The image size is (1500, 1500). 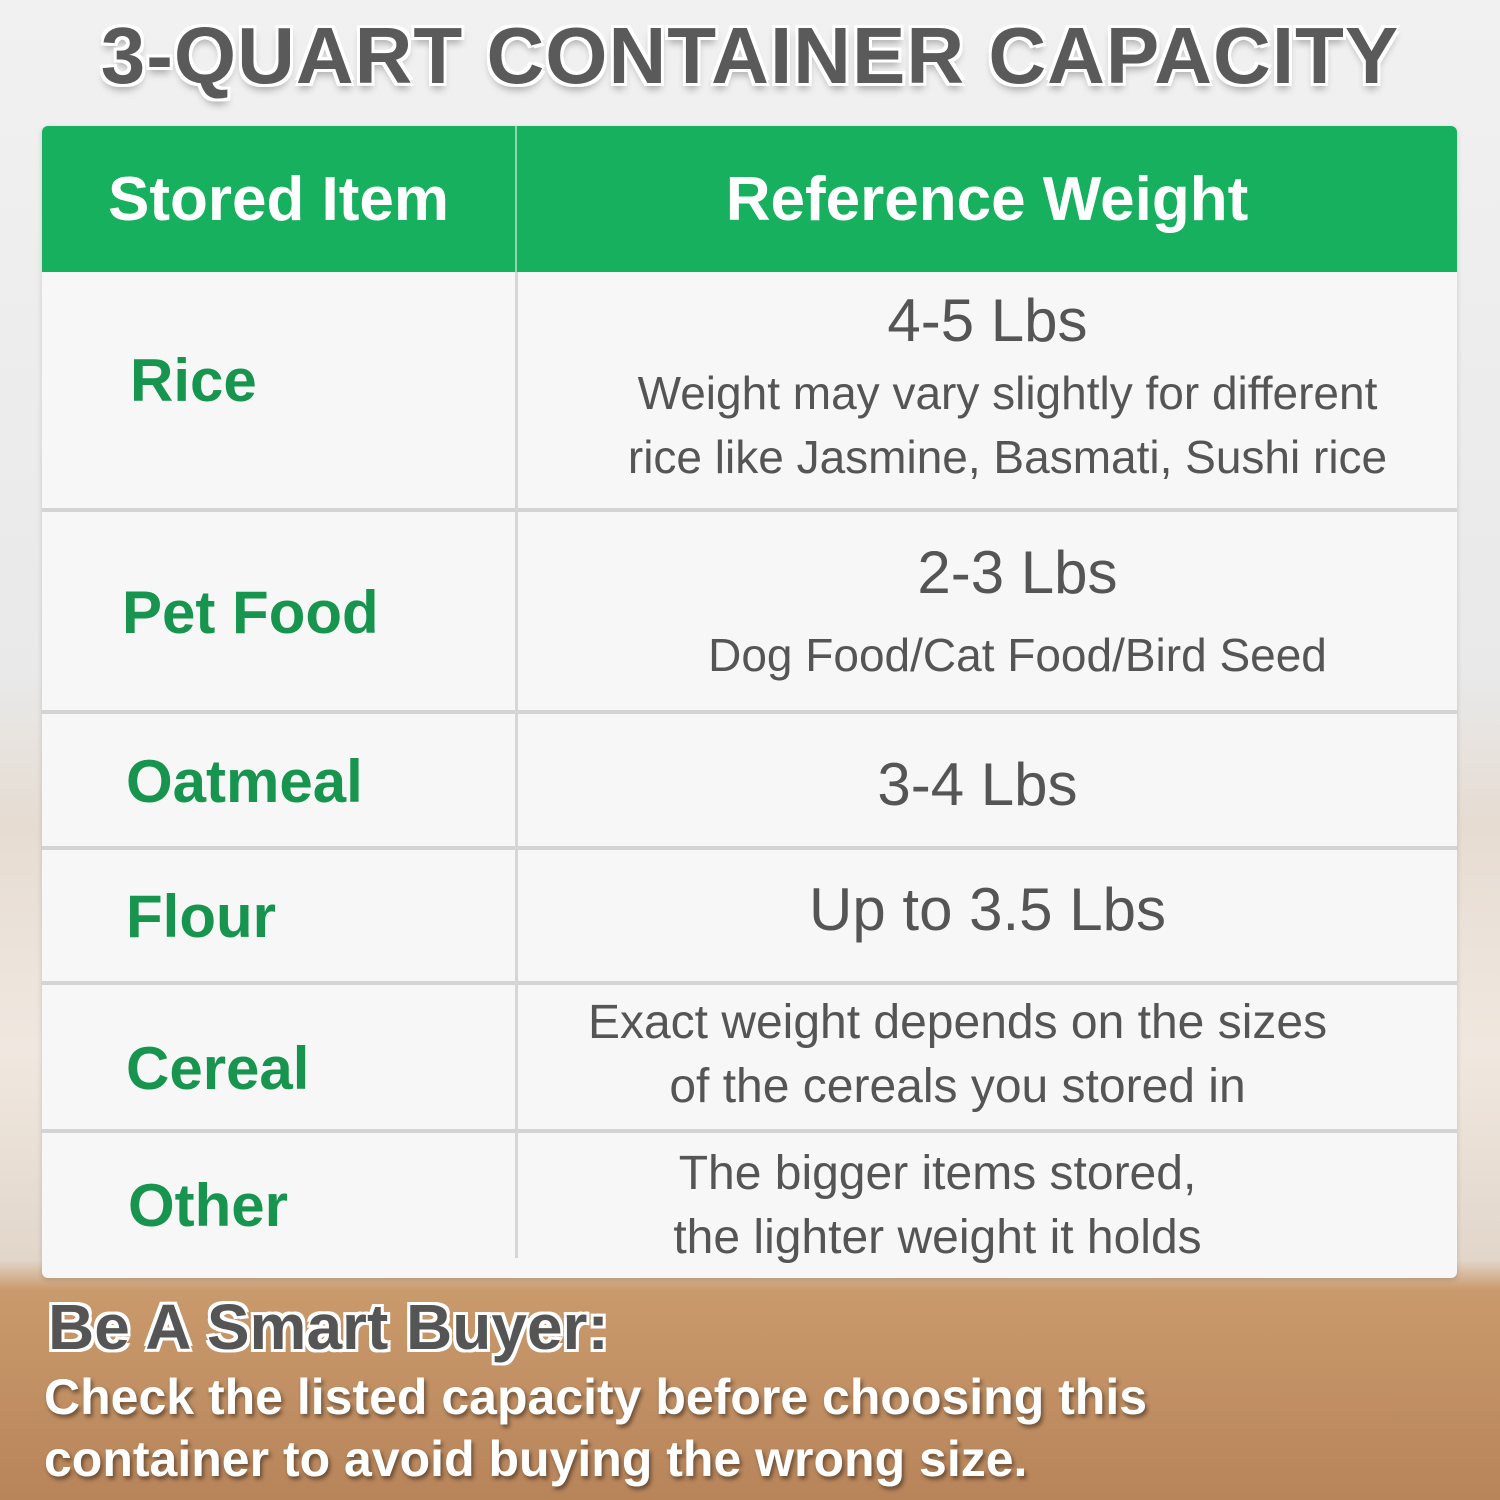 I want to click on page-title: 3-QUART CONTAINER CAPACITY, so click(x=750, y=55).